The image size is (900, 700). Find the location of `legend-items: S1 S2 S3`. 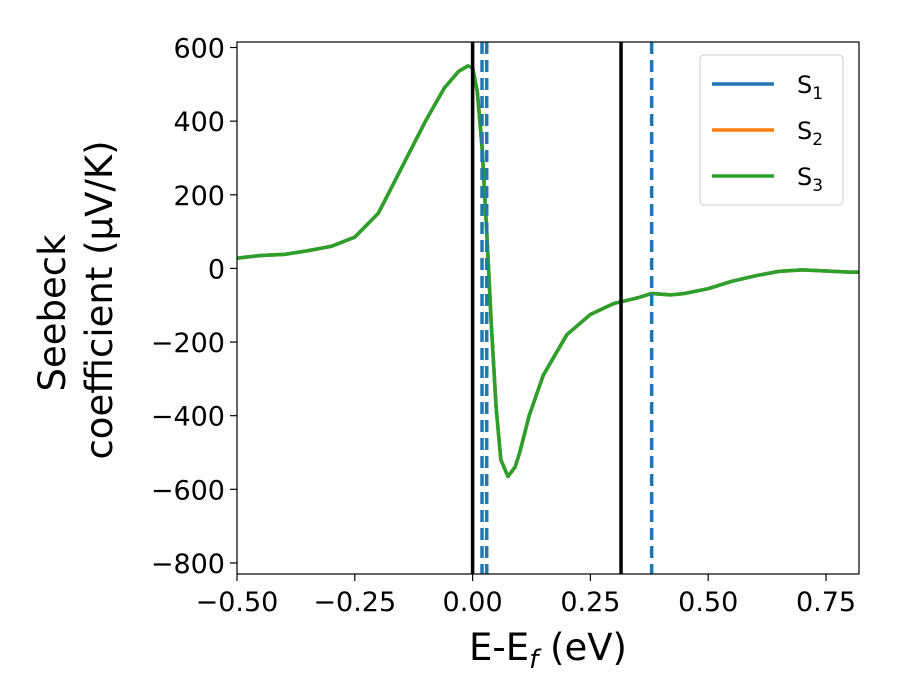

legend-items: S1 S2 S3 is located at coordinates (767, 133).